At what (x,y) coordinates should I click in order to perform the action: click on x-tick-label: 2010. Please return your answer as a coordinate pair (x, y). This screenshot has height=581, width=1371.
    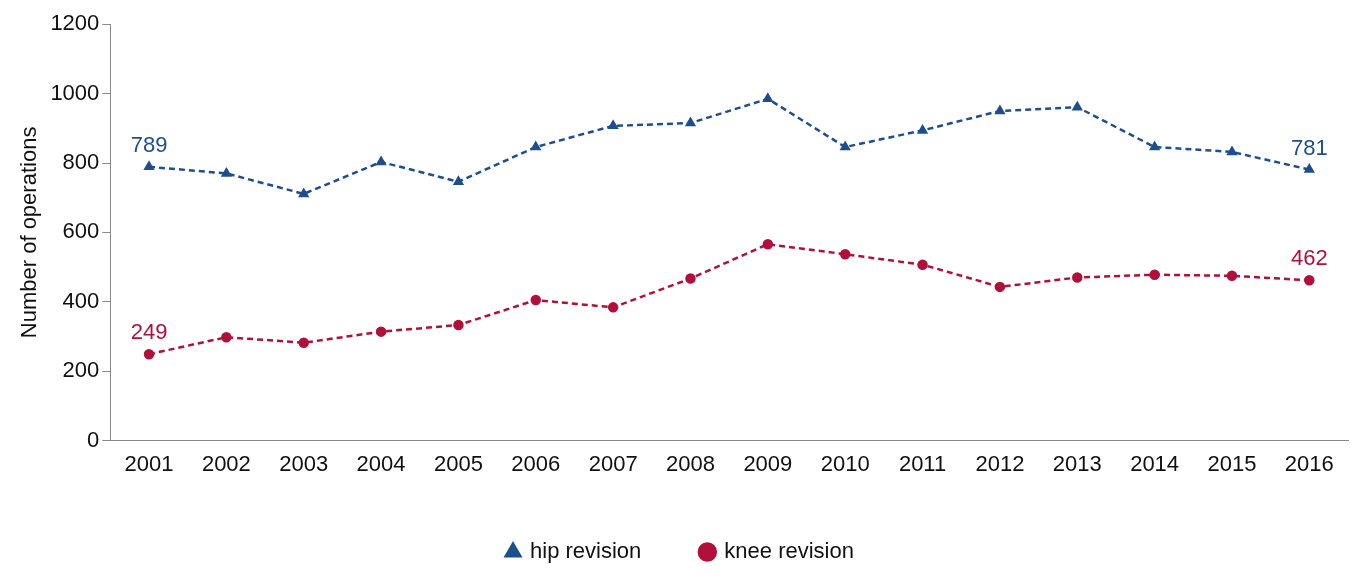
    Looking at the image, I should click on (845, 463).